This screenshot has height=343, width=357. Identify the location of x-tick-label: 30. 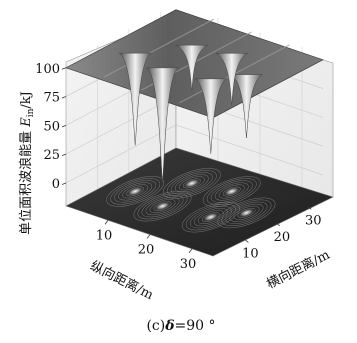
(188, 264).